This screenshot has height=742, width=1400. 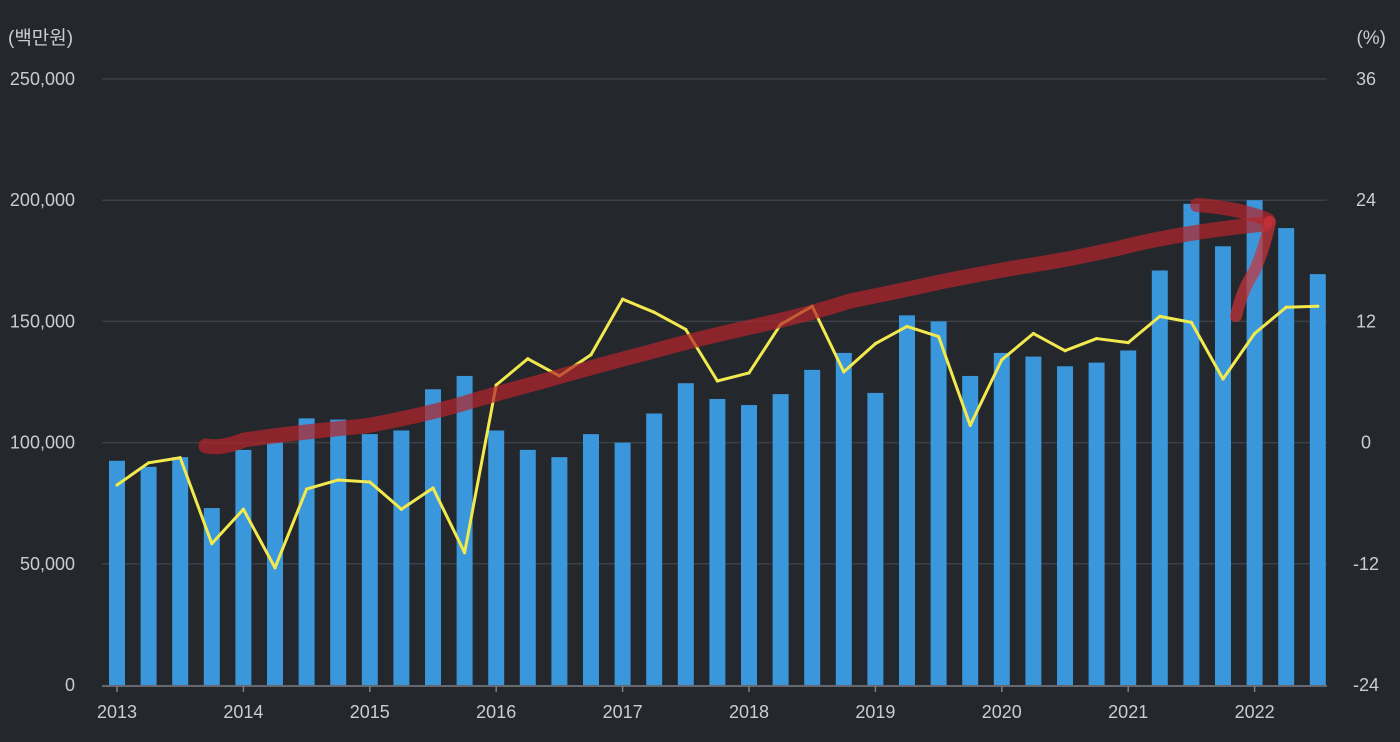 What do you see at coordinates (1253, 269) in the screenshot?
I see `trend-arrow-head-lower` at bounding box center [1253, 269].